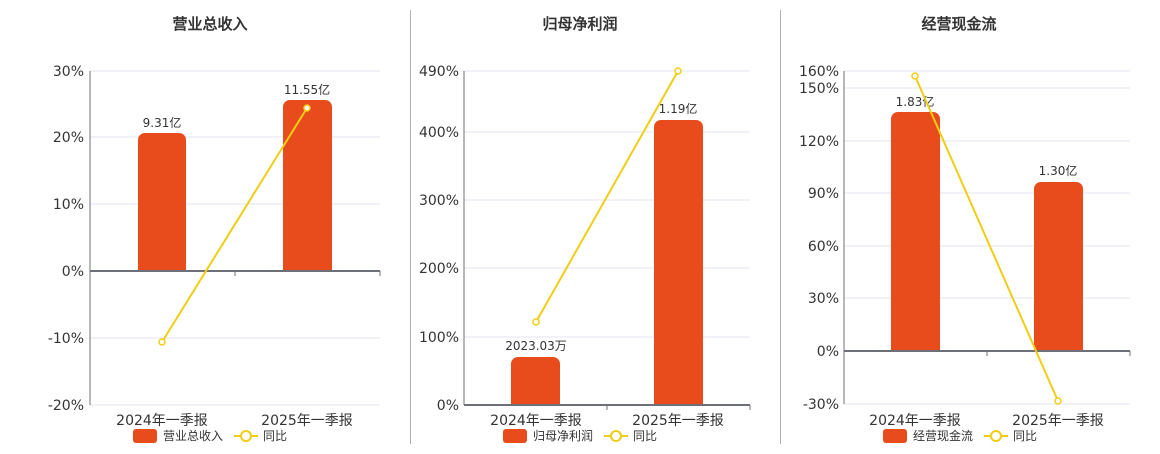  What do you see at coordinates (821, 405) in the screenshot?
I see `svg-text: -30%` at bounding box center [821, 405].